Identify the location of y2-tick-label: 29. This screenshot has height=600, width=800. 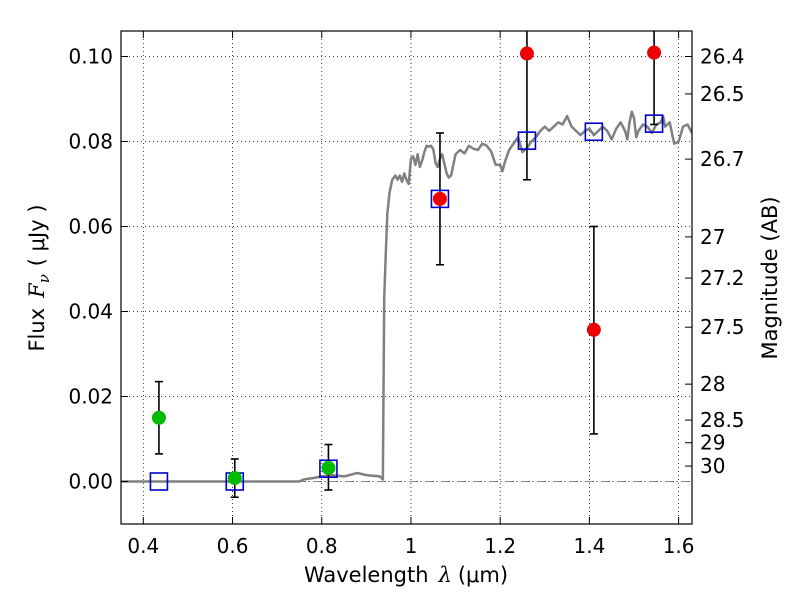
(712, 443).